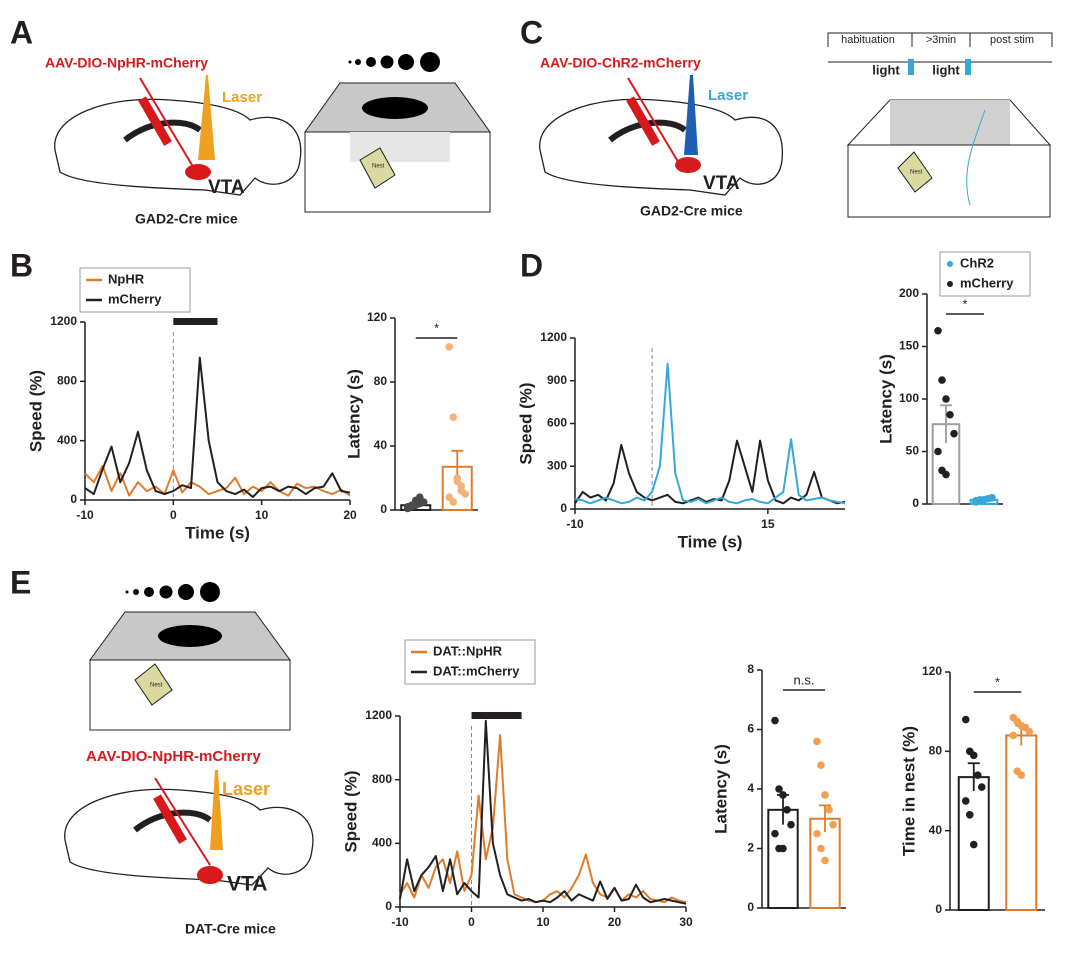 The height and width of the screenshot is (962, 1080). Describe the element at coordinates (217, 532) in the screenshot. I see `x-axis-label: Time (s)` at that location.